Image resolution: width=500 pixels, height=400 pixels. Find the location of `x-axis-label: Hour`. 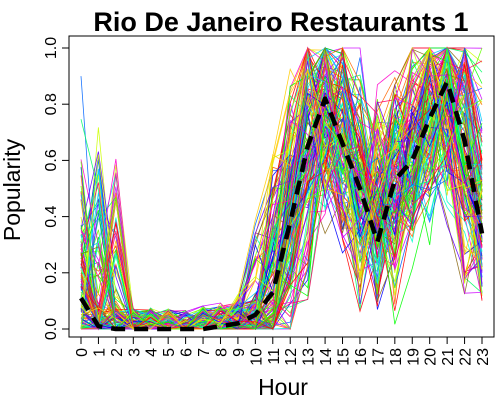

x-axis-label: Hour is located at coordinates (283, 387).